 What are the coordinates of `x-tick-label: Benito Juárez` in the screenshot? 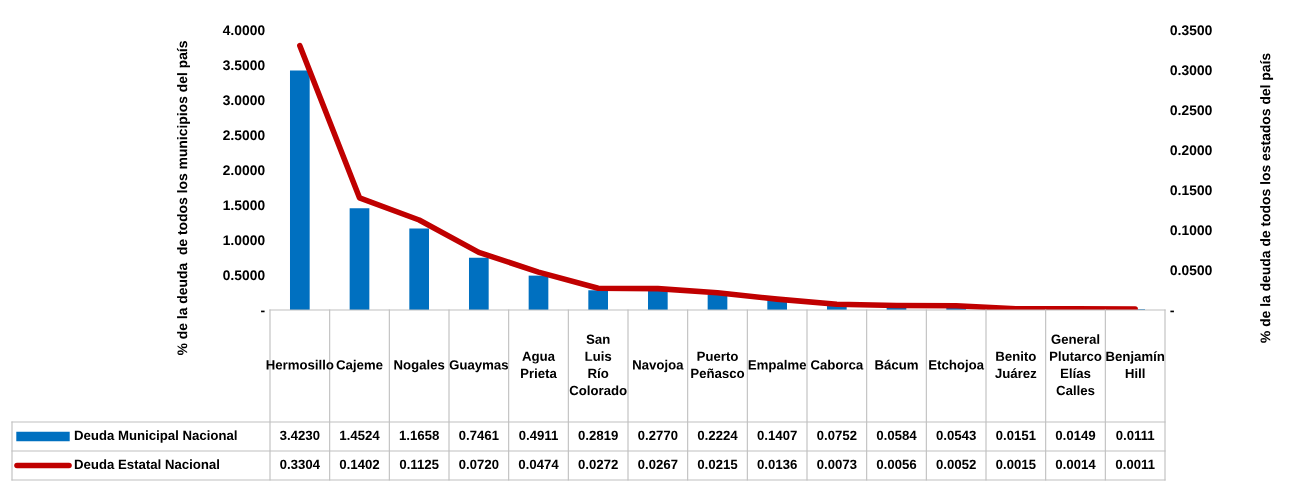 It's located at (1016, 365).